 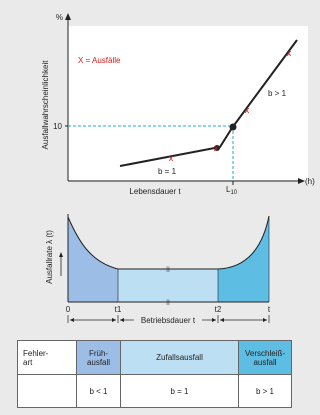 What do you see at coordinates (98, 391) in the screenshot?
I see `cell-b-early: b < 1` at bounding box center [98, 391].